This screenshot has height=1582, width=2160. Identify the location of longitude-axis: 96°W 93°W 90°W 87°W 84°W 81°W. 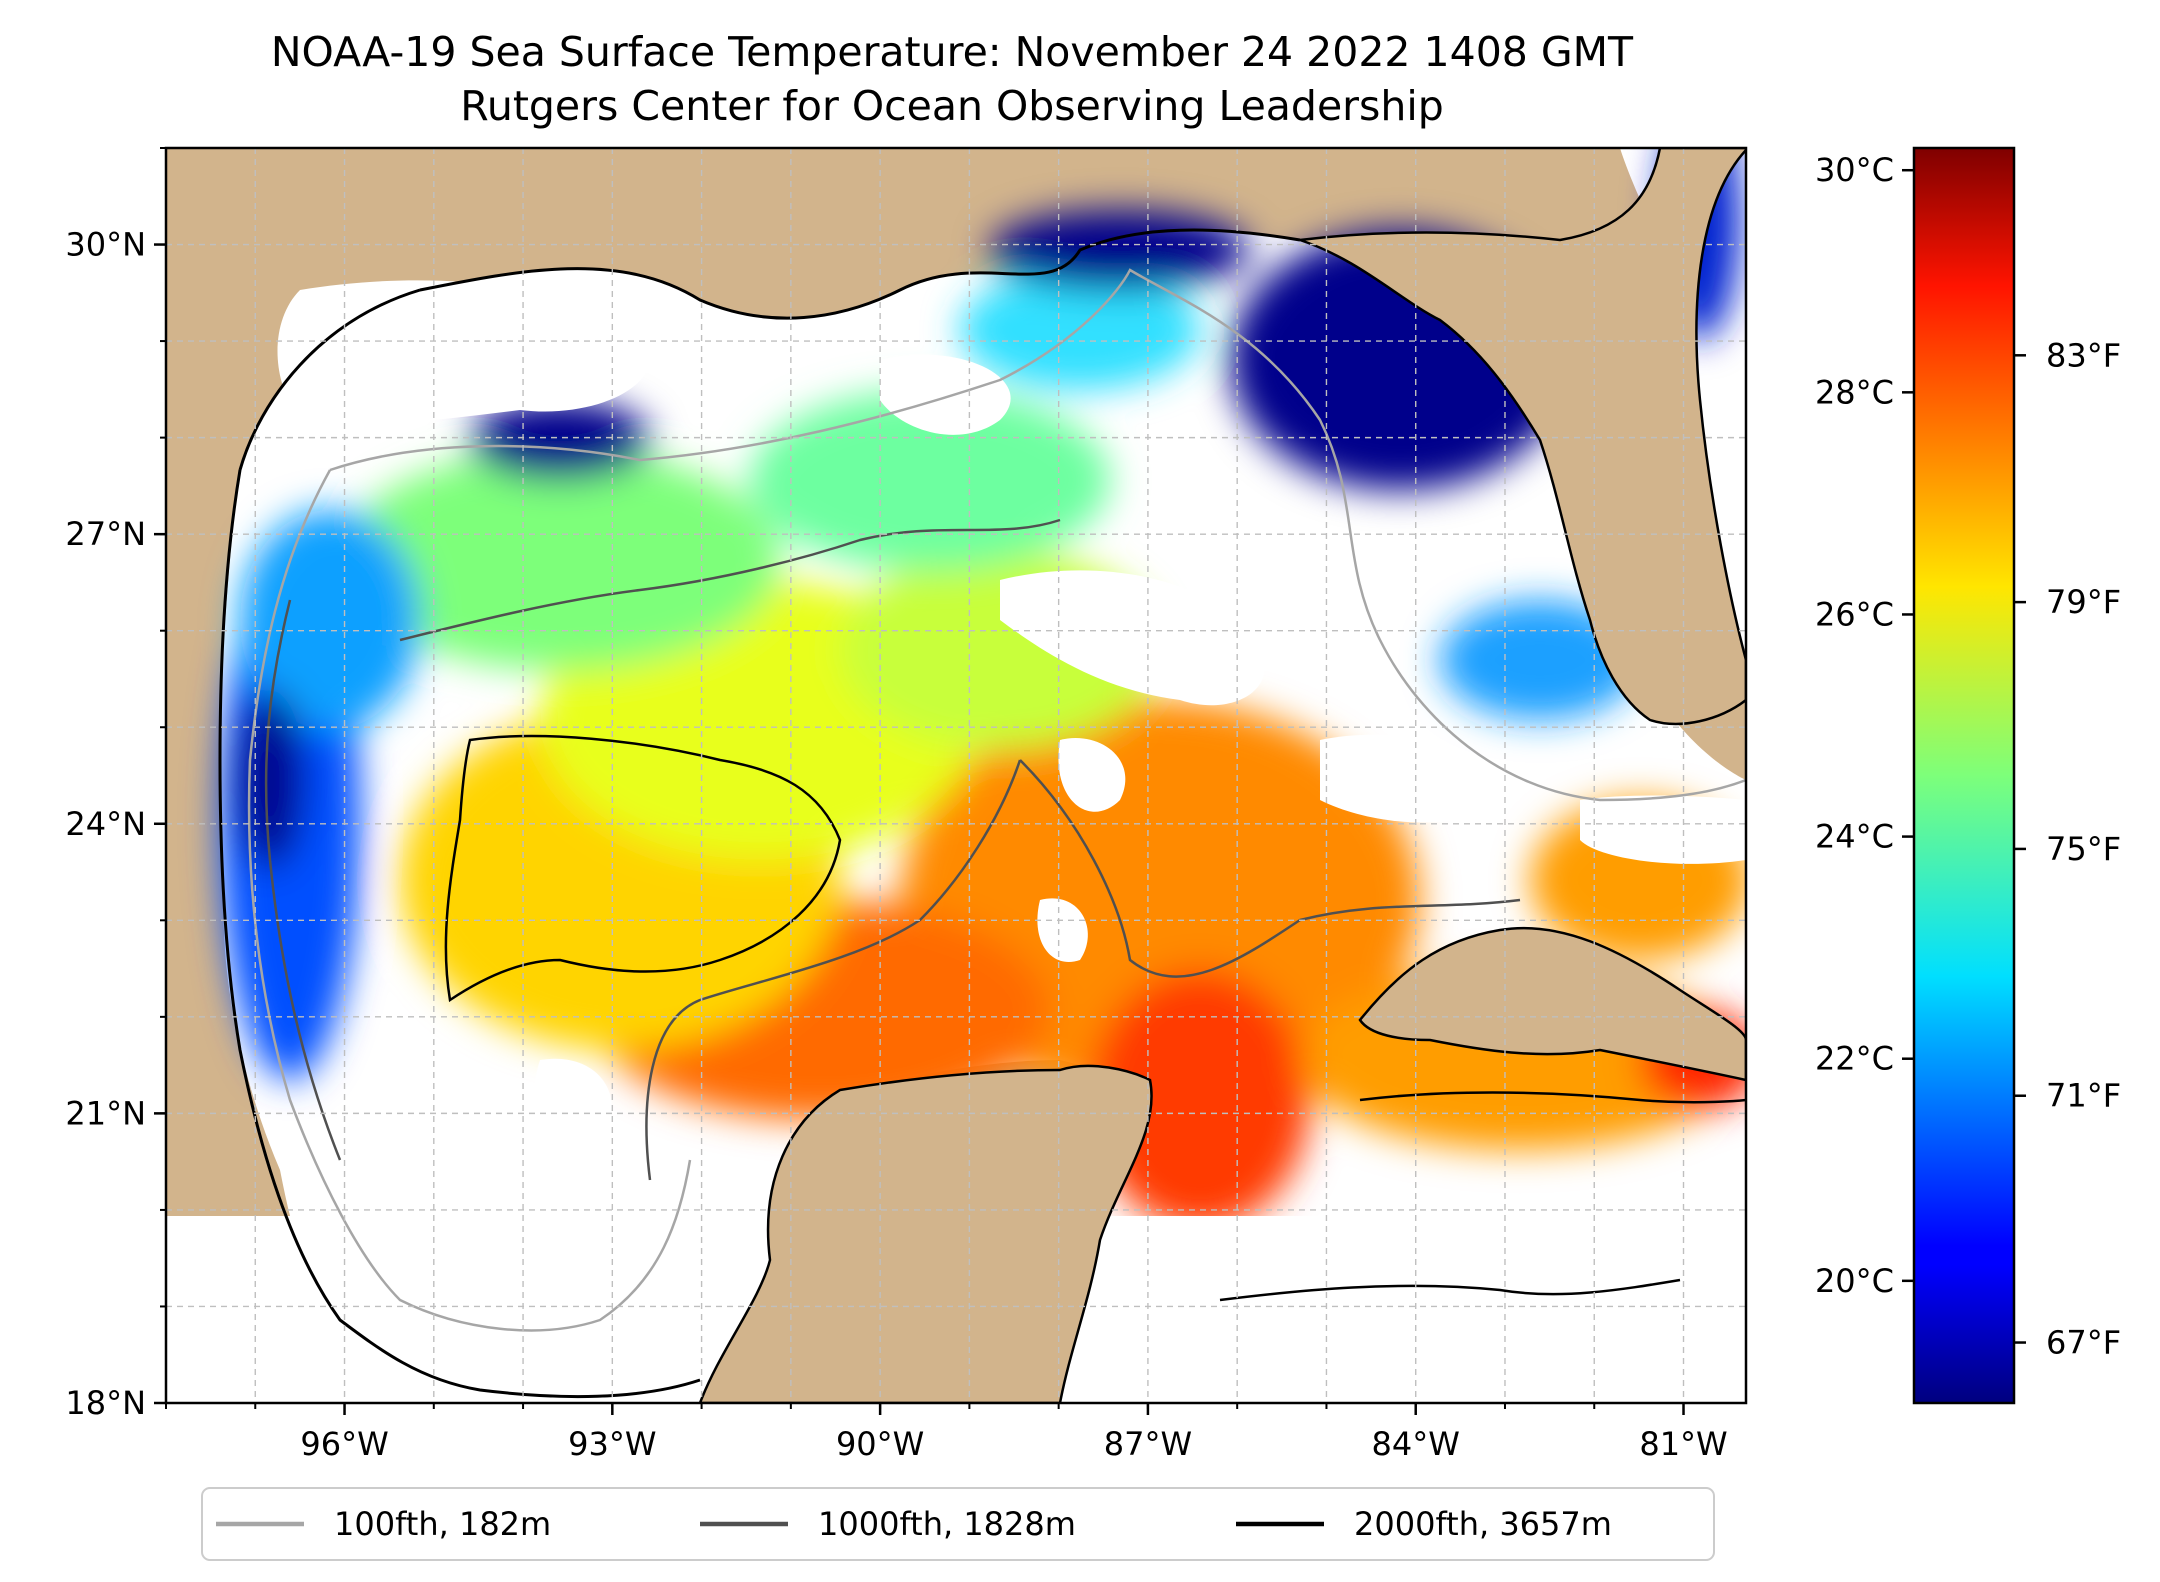
(946, 1433).